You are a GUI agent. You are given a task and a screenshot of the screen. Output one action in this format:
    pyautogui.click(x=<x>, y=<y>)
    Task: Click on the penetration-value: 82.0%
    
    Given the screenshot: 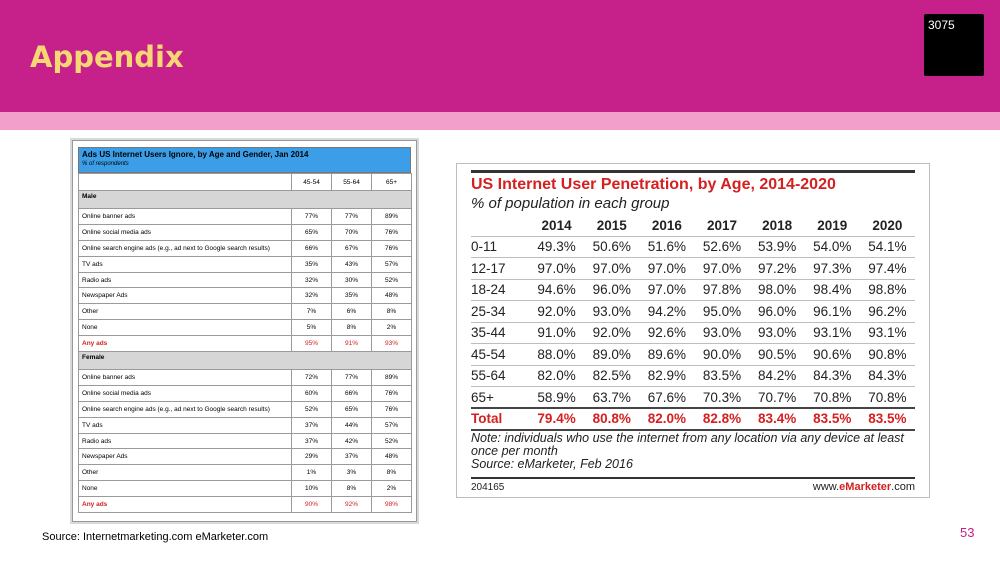 What is the action you would take?
    pyautogui.click(x=557, y=375)
    